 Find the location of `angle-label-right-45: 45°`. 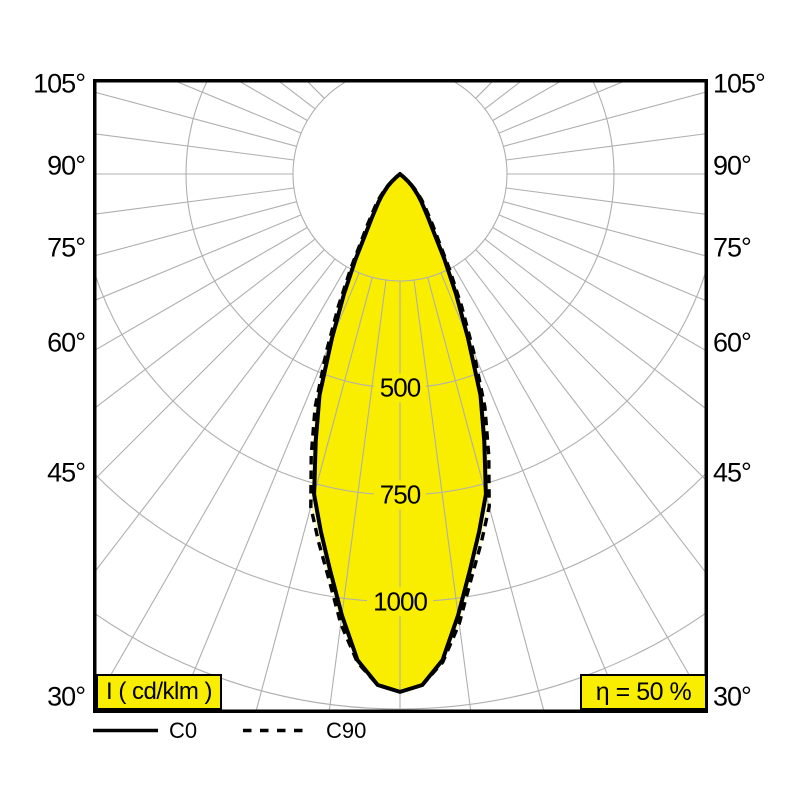

angle-label-right-45: 45° is located at coordinates (732, 472).